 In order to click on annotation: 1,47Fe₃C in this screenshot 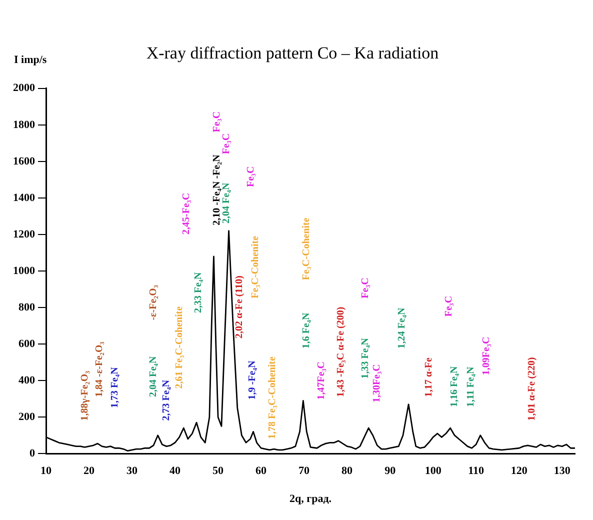, I will do `click(321, 380)`.